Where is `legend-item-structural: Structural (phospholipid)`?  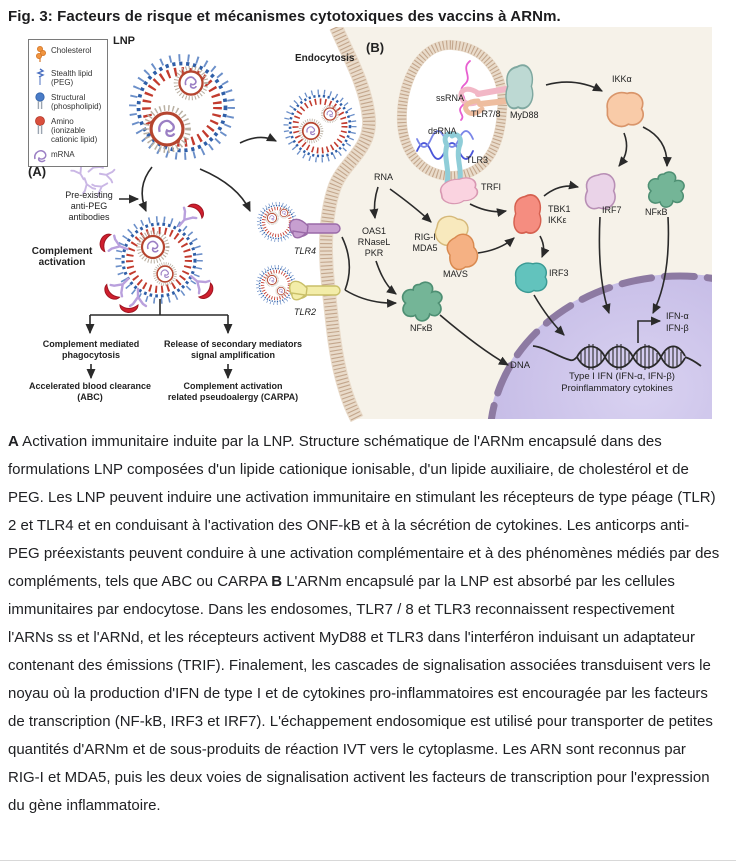 legend-item-structural: Structural (phospholipid) is located at coordinates (68, 101).